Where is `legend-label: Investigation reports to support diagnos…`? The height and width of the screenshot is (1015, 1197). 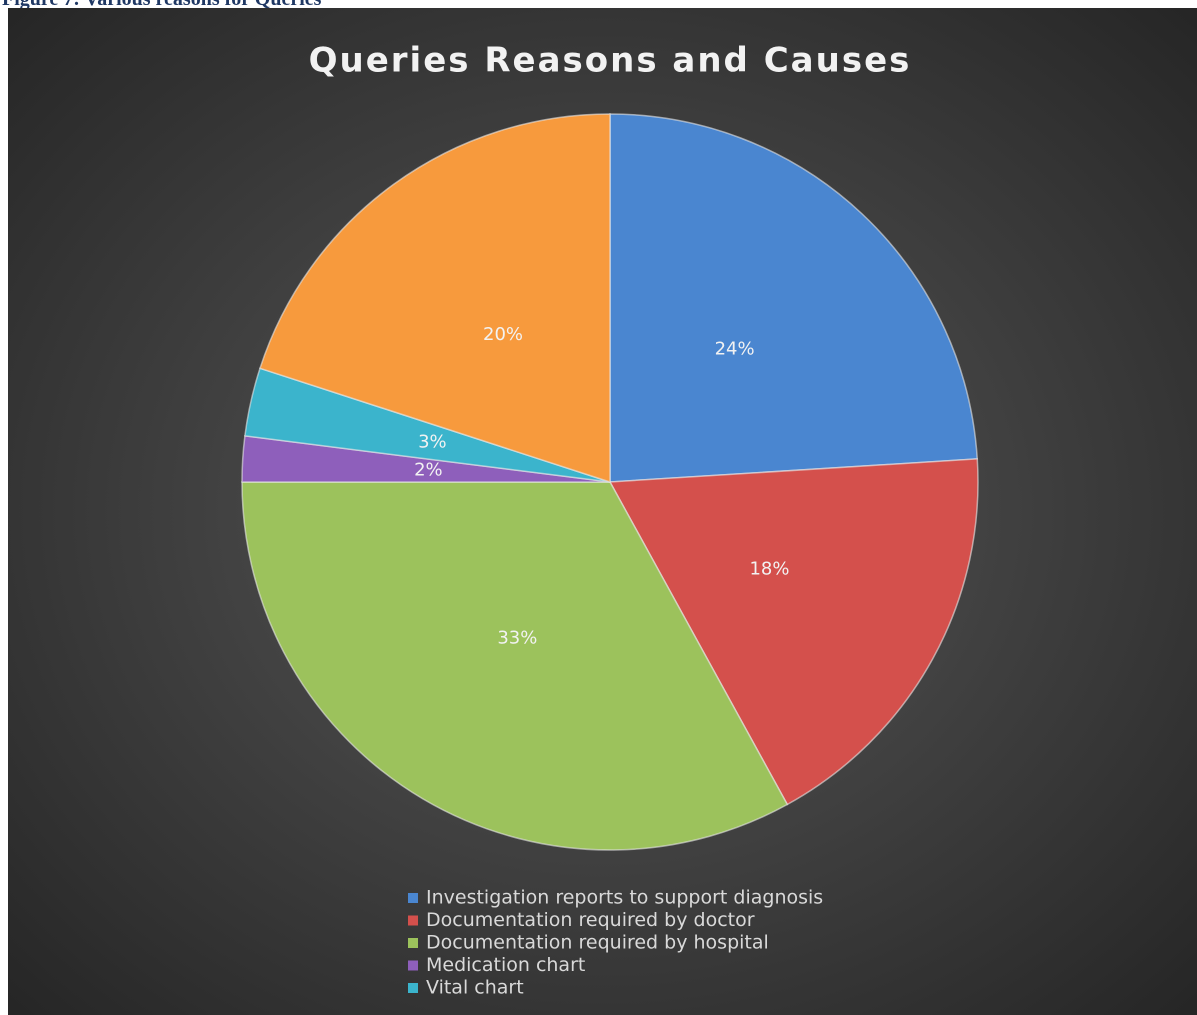
legend-label: Investigation reports to support diagnos… is located at coordinates (624, 898).